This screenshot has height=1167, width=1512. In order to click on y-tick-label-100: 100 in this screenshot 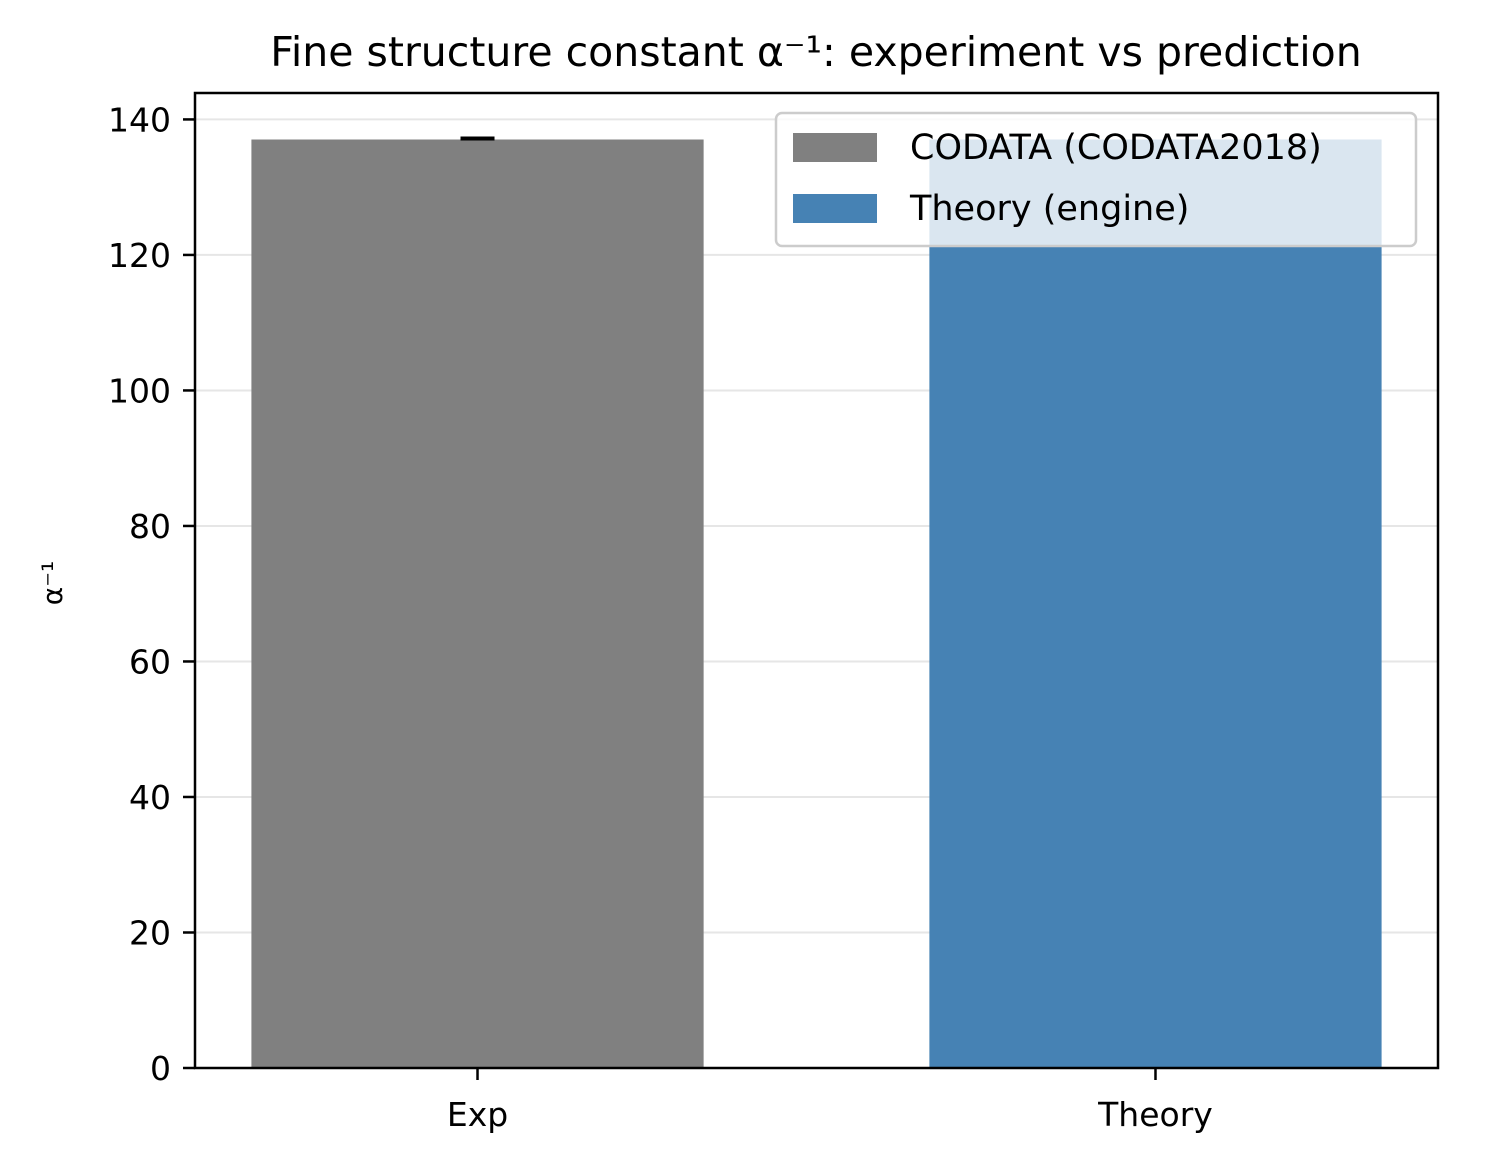, I will do `click(139, 390)`.